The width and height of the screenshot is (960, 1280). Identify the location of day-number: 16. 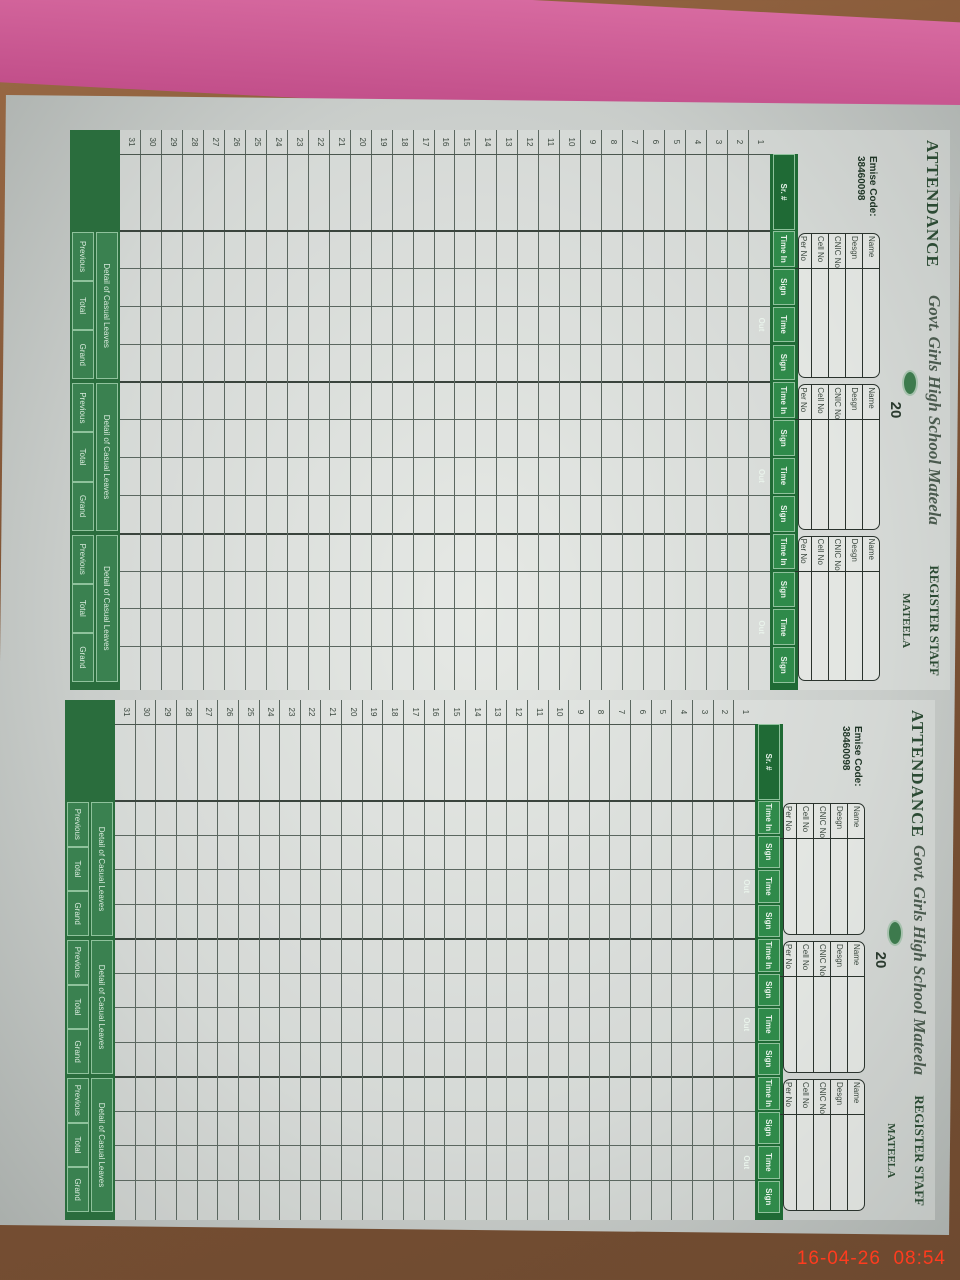
(435, 712).